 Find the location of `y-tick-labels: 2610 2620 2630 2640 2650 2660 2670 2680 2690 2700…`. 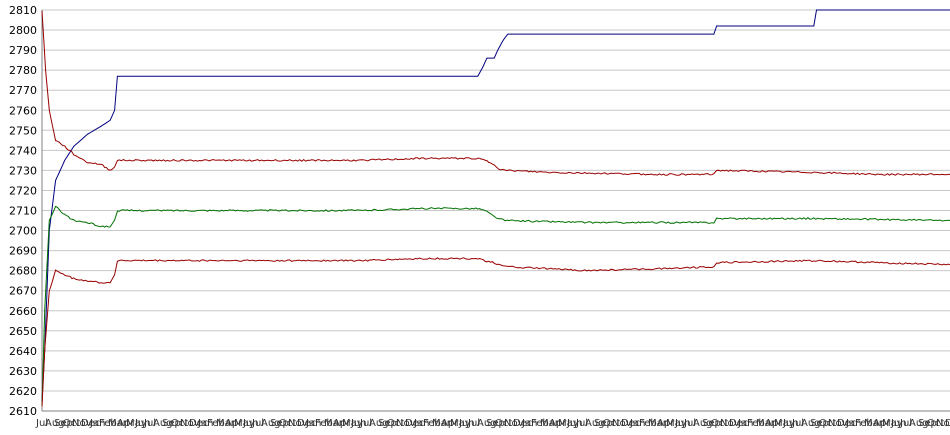

y-tick-labels: 2610 2620 2630 2640 2650 2660 2670 2680 2690 2700… is located at coordinates (23, 211).